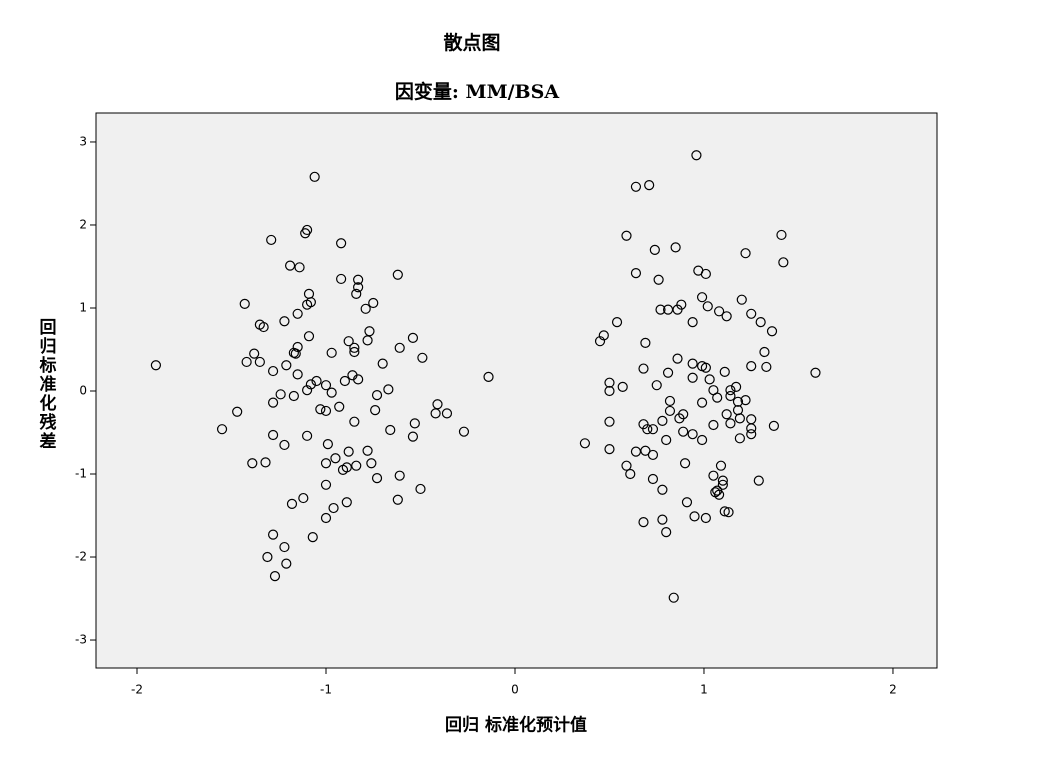 The width and height of the screenshot is (1041, 763). I want to click on y-tick-label: -3, so click(81, 640).